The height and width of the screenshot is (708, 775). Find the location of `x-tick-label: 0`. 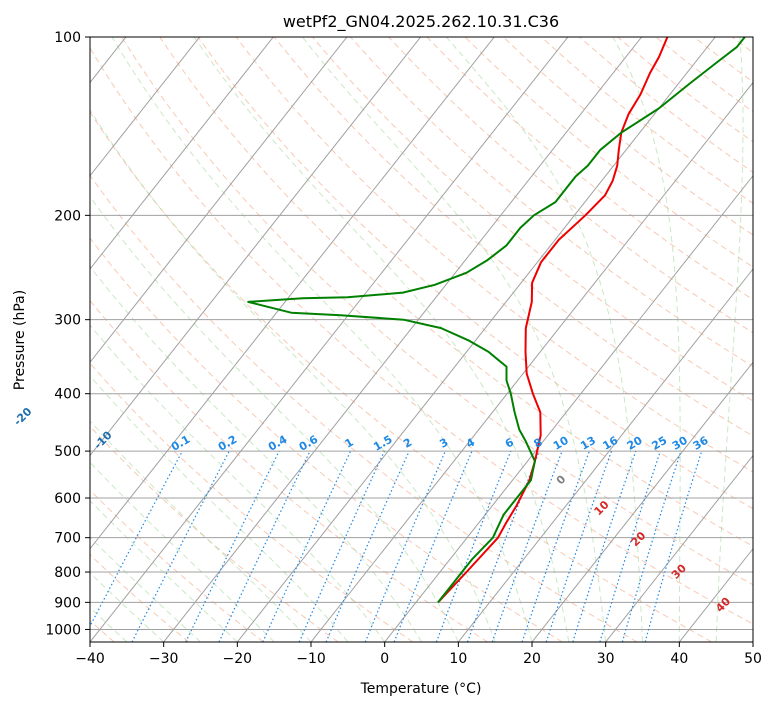

x-tick-label: 0 is located at coordinates (384, 659).